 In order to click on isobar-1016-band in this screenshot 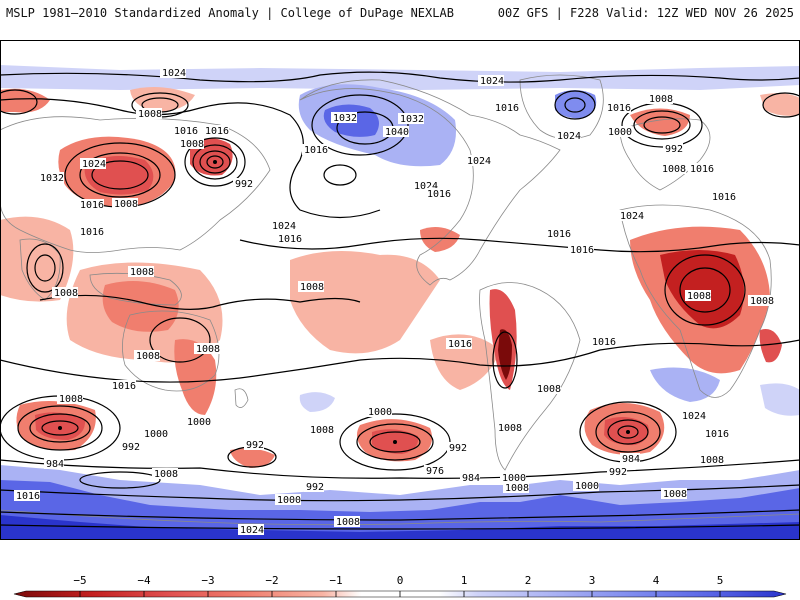, I will do `click(400, 527)`.